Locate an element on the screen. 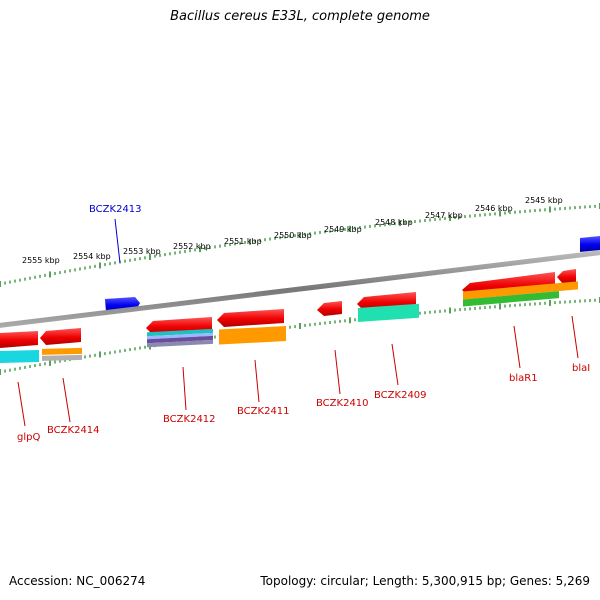 The image size is (600, 600). feature-bar-mint is located at coordinates (388, 312).